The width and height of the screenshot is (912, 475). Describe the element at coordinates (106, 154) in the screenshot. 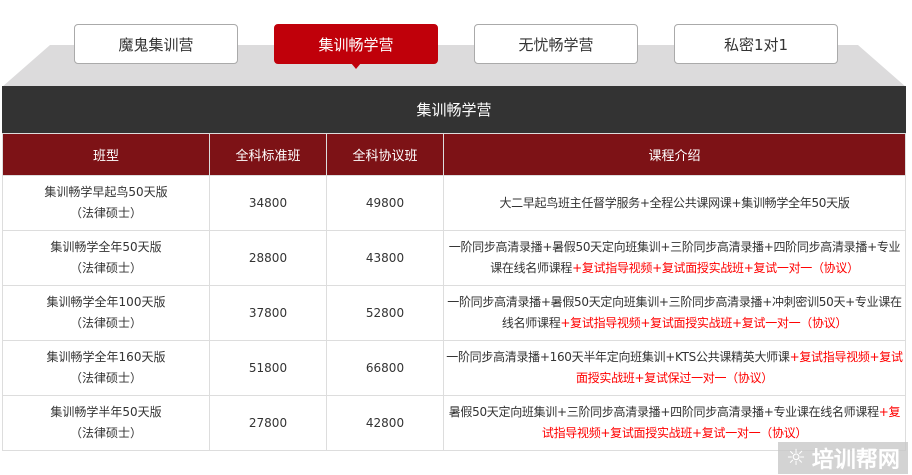

I see `col-header: 班型` at that location.